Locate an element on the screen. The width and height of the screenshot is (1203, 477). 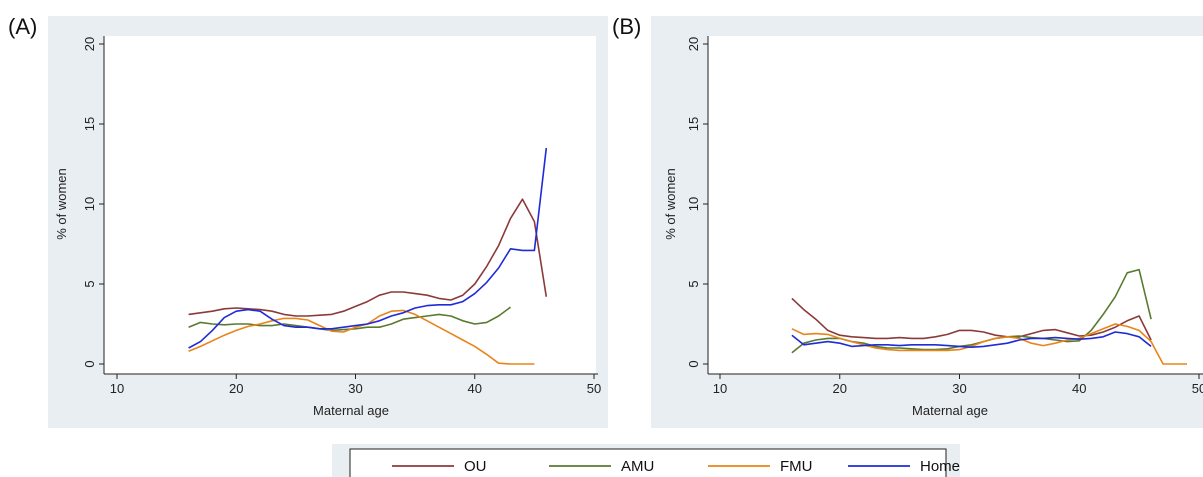
panel-b-y-tick-label: 20 is located at coordinates (693, 44).